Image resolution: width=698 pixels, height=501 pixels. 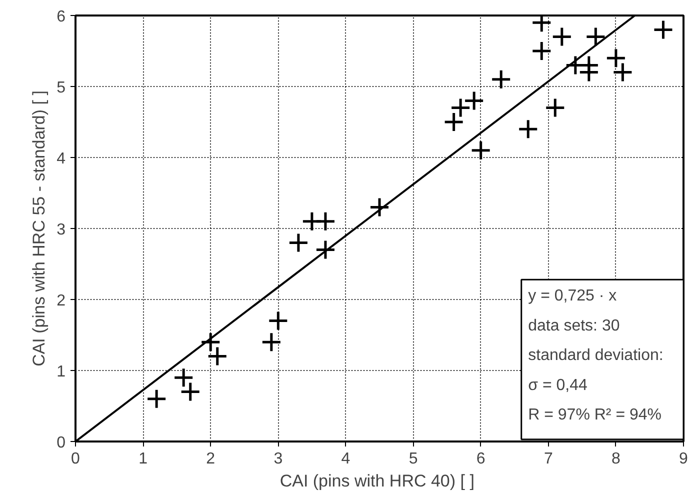 I want to click on x-axis-title: CAI (pins with HRC 40) [ ], so click(x=377, y=481).